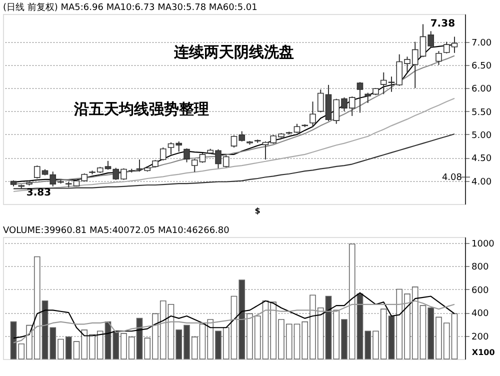 This screenshot has width=500, height=376. I want to click on y-tick-label: 1000, so click(483, 244).